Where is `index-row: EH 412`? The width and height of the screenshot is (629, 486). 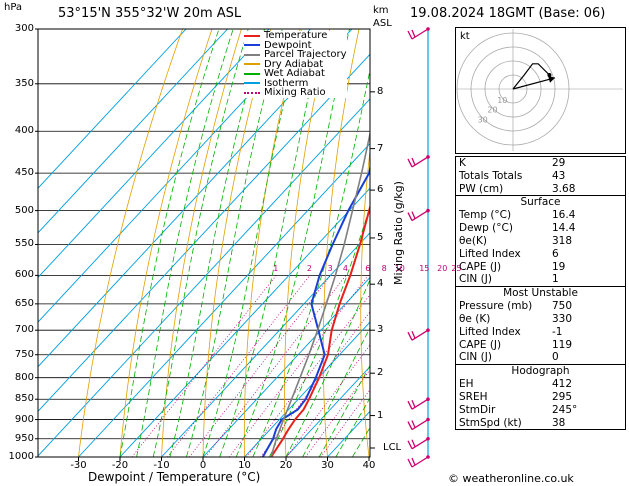
index-row: EH 412 is located at coordinates (540, 384).